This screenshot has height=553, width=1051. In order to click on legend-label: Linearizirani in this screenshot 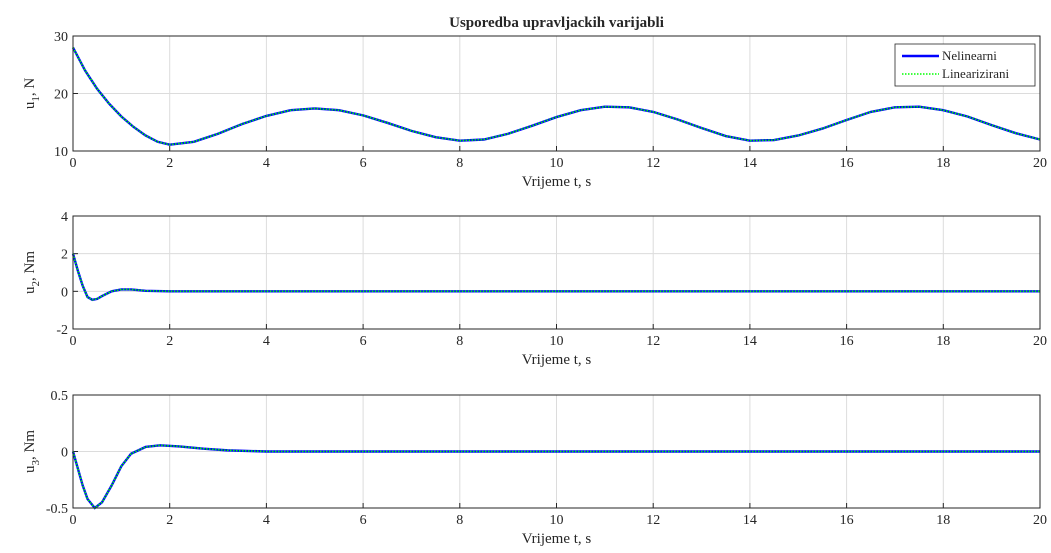, I will do `click(976, 73)`.